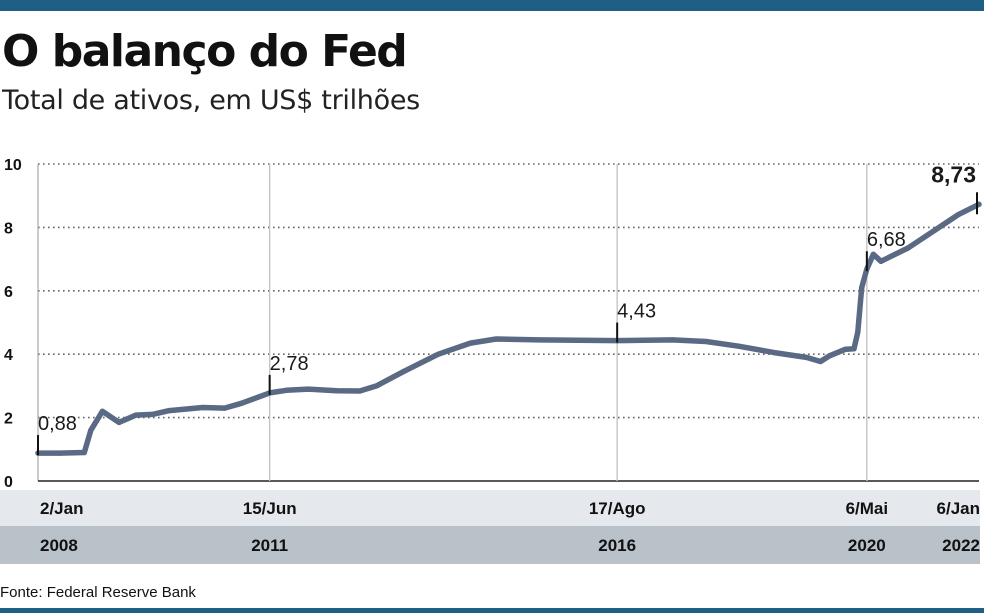 This screenshot has height=613, width=984. Describe the element at coordinates (211, 100) in the screenshot. I see `page-subtitle: Total de ativos, em US$ trilhões` at that location.